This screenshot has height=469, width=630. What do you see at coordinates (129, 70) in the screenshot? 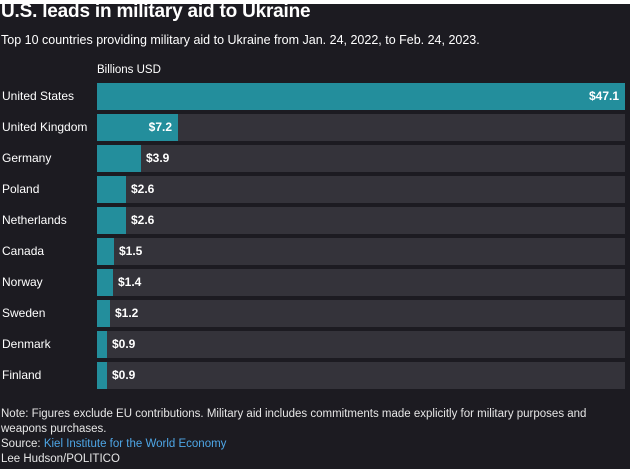
I see `axis-unit-label: Billions USD` at bounding box center [129, 70].